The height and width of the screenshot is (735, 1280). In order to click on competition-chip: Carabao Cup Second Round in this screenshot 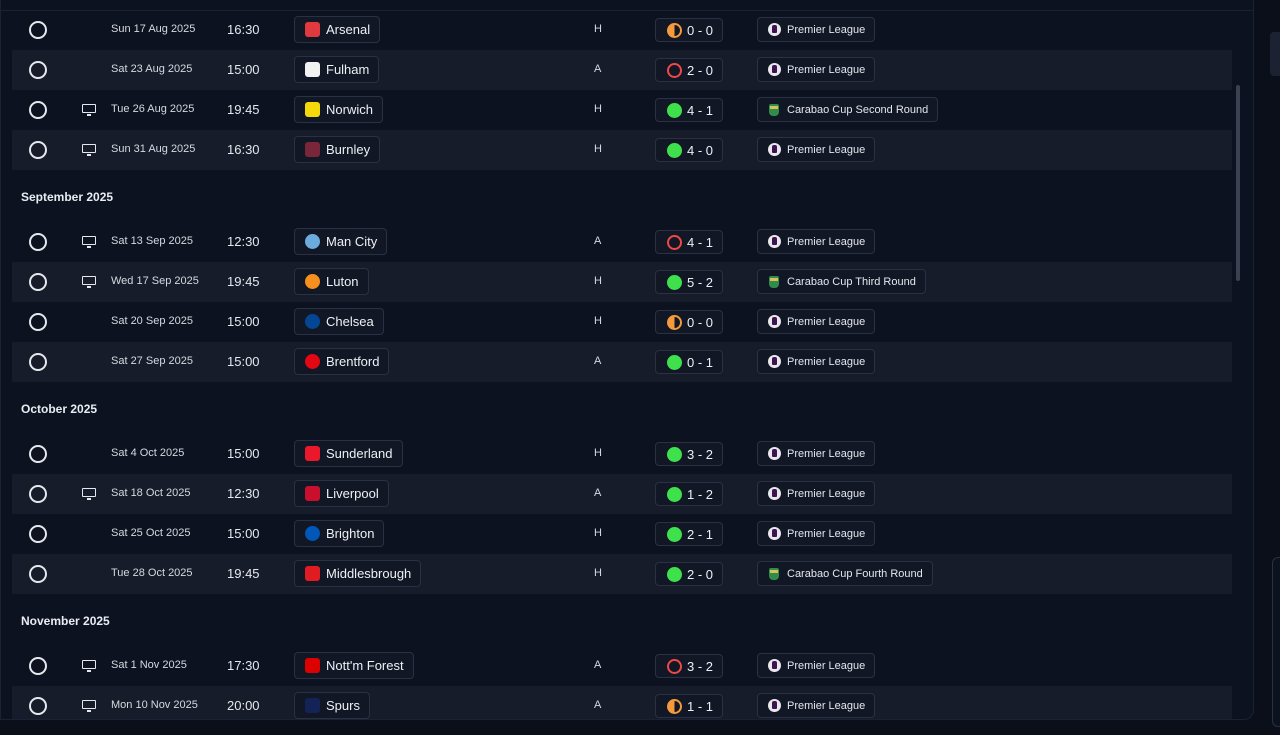, I will do `click(848, 109)`.